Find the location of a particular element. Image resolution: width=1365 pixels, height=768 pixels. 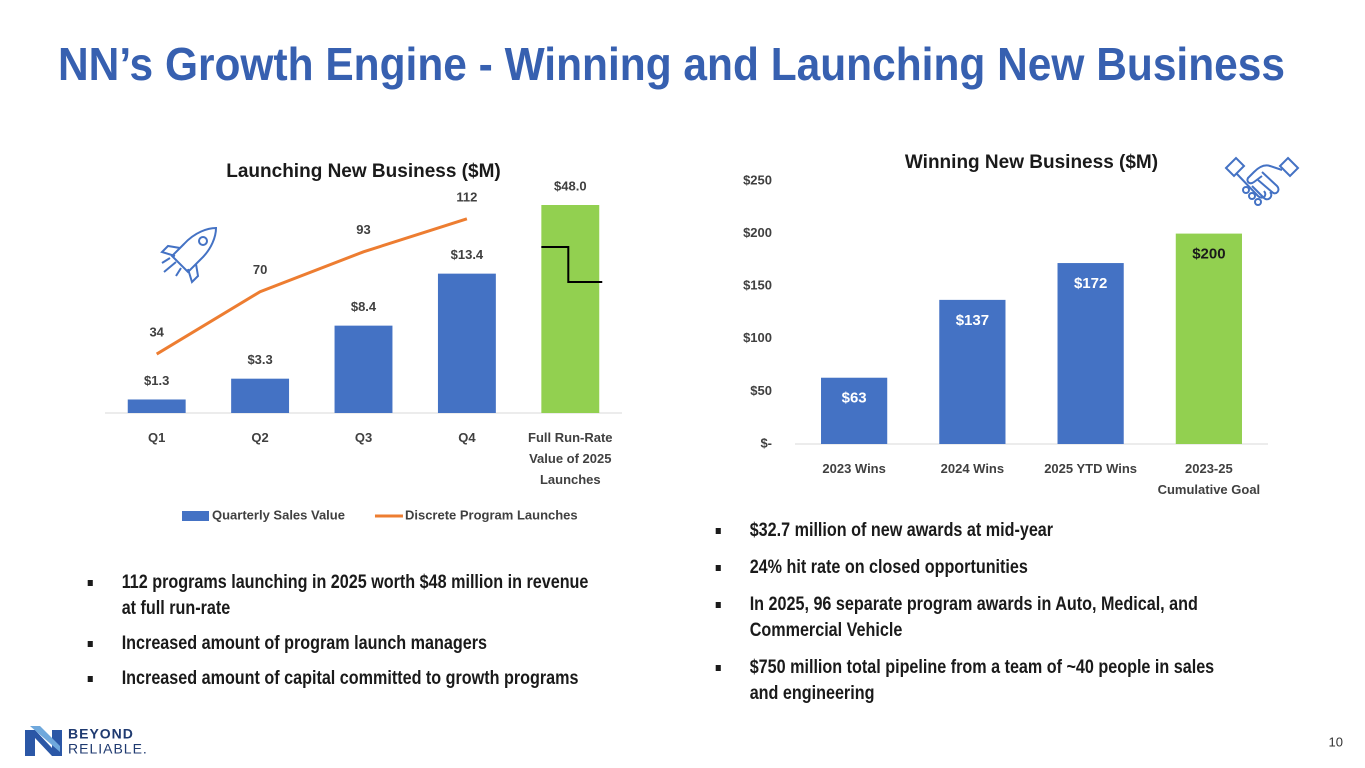

data-label: $48.0 is located at coordinates (570, 185).